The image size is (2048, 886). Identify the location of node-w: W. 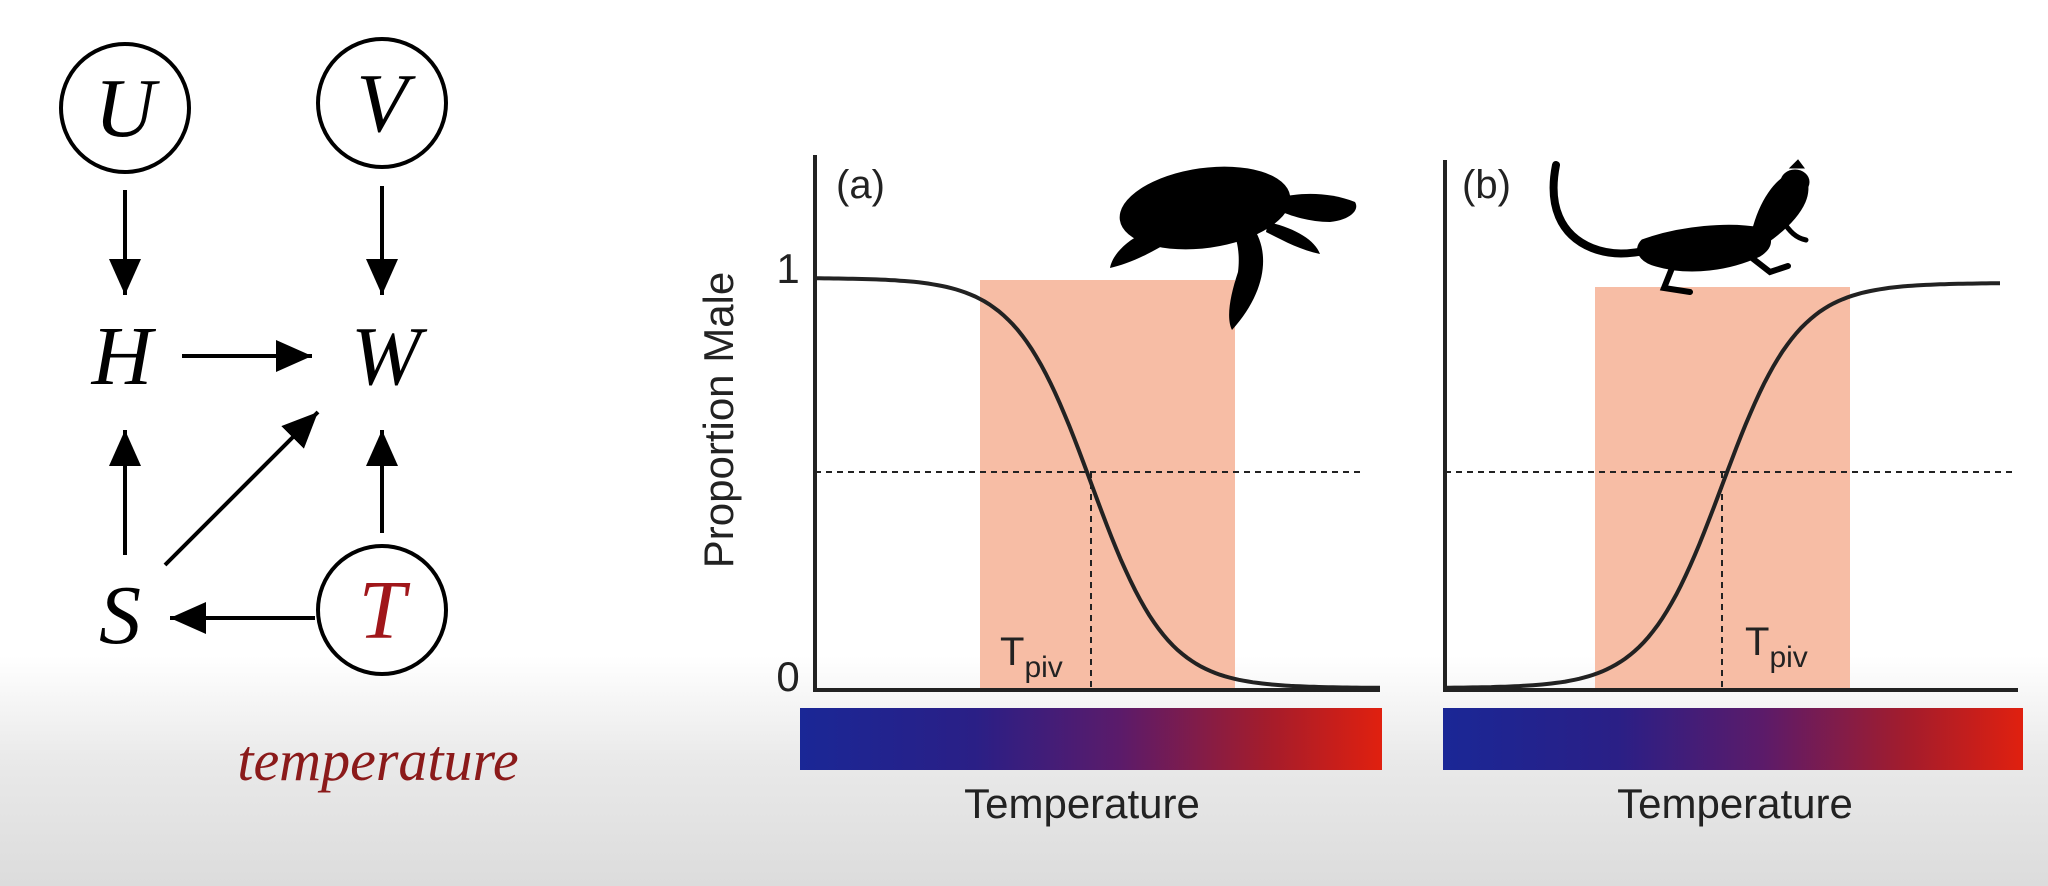
(389, 356).